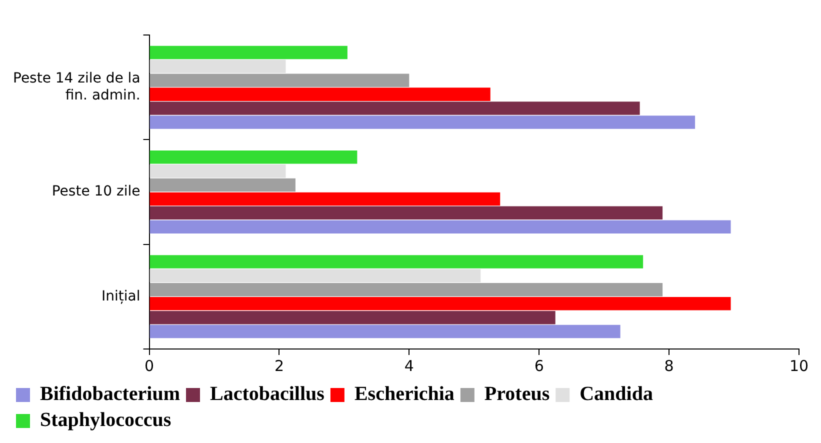 The width and height of the screenshot is (821, 443). Describe the element at coordinates (669, 365) in the screenshot. I see `x-tick-label: 8` at that location.